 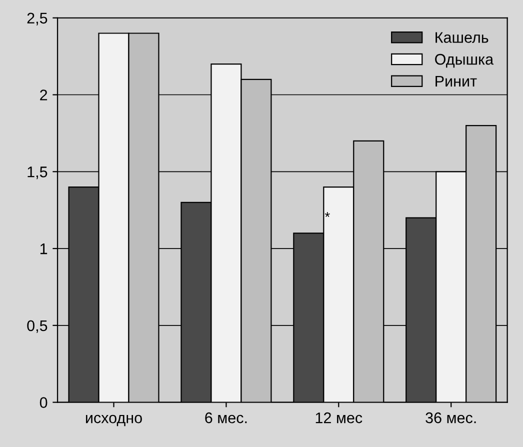 I want to click on y-tick-label: 2, so click(x=44, y=95).